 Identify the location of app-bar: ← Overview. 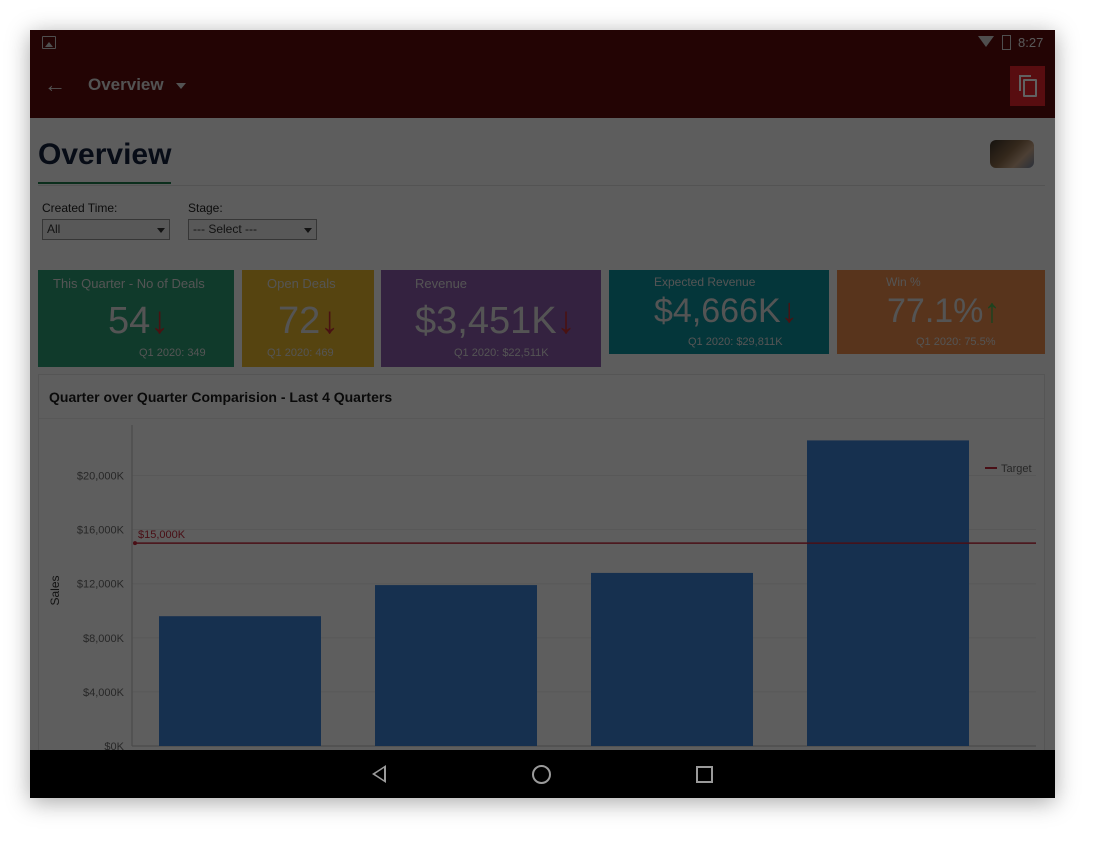
(542, 86).